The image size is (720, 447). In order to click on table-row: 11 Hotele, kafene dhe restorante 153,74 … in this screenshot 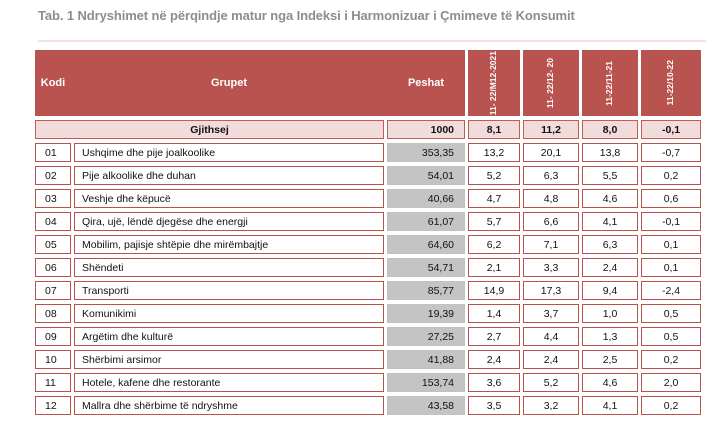, I will do `click(368, 382)`.